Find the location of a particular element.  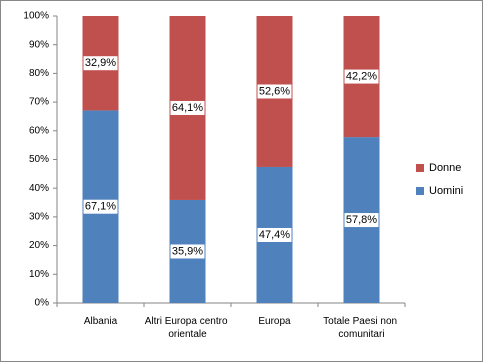

y-tick-label: 20% is located at coordinates (39, 245).